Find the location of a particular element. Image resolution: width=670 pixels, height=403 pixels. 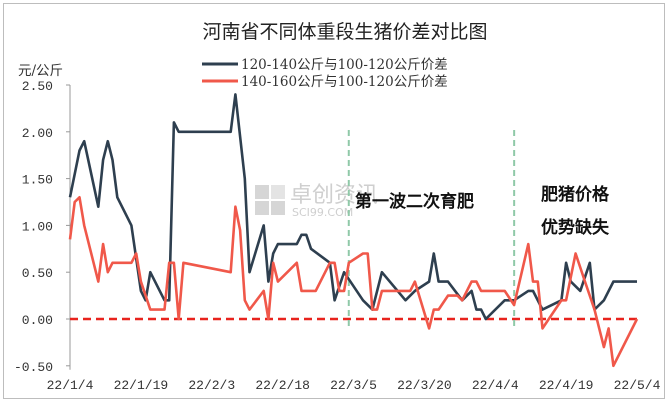

x-tick-label: 22/2/18 is located at coordinates (282, 385).